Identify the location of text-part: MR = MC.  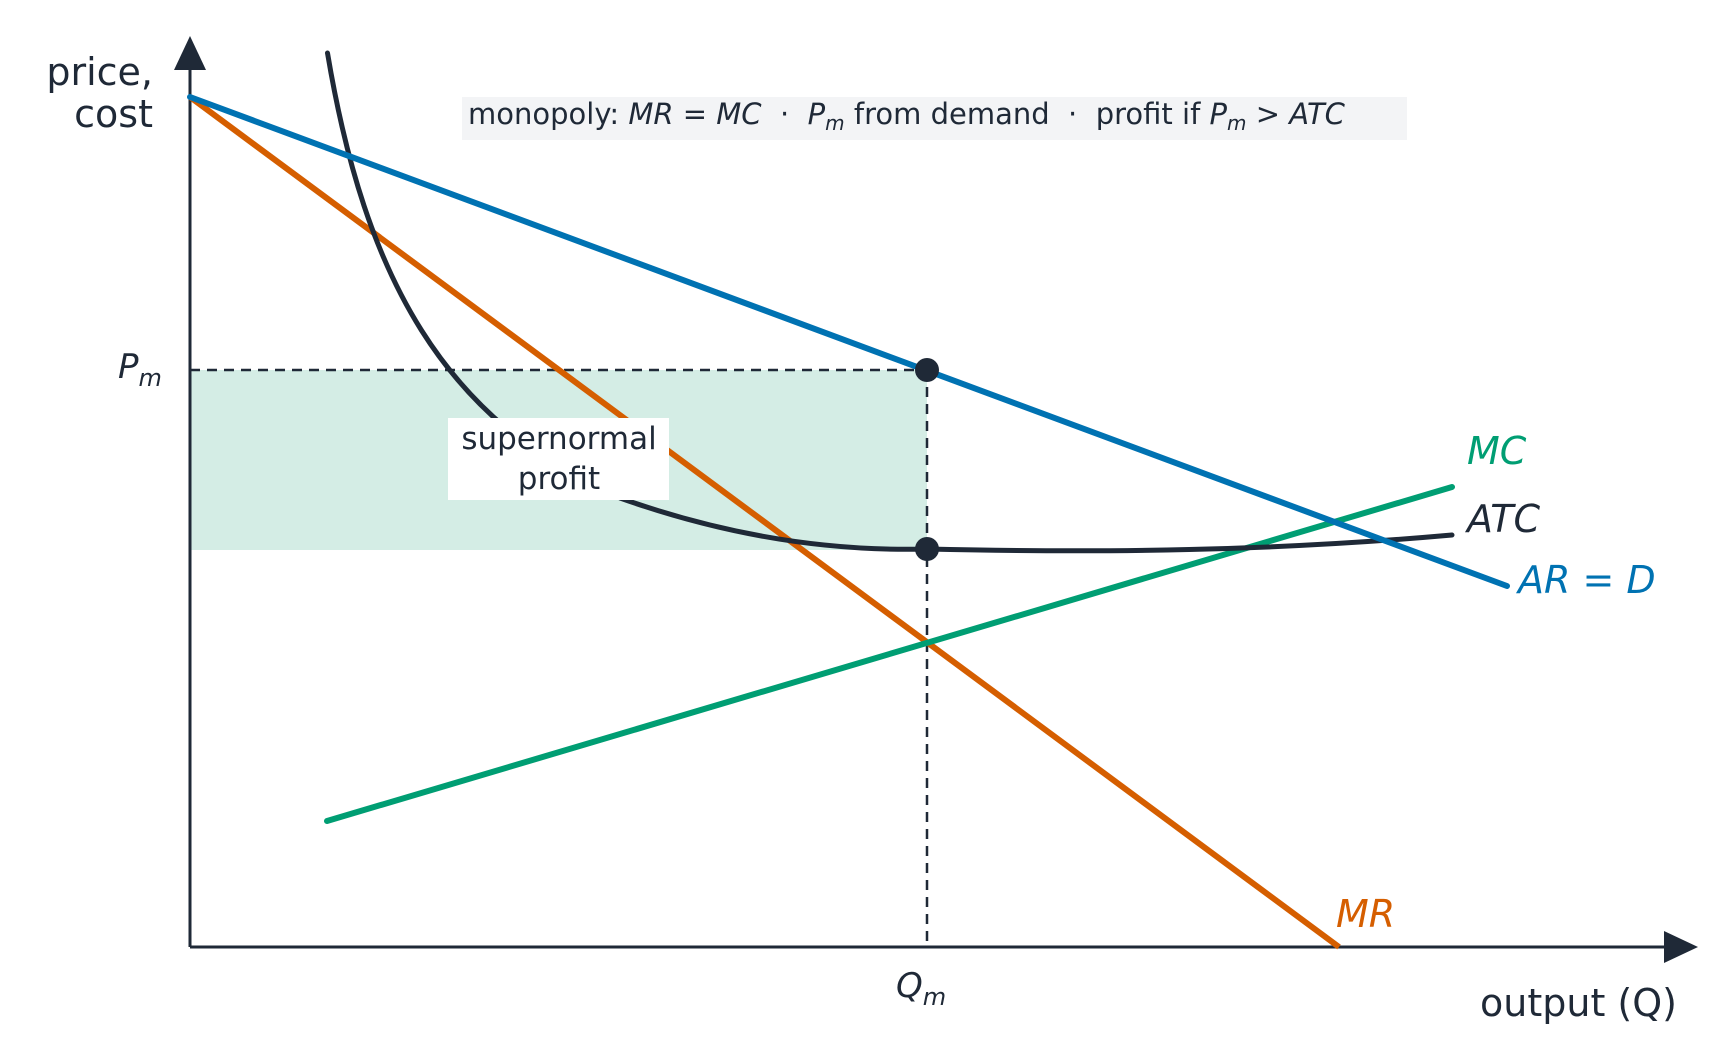
(695, 114).